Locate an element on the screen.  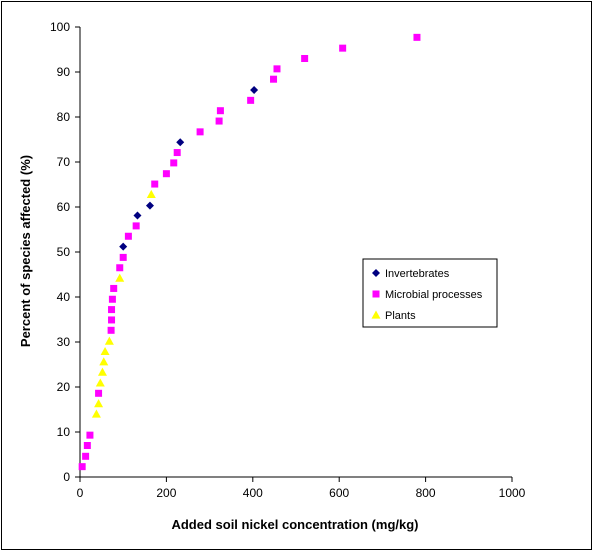
x-tick-label: 200 is located at coordinates (166, 493).